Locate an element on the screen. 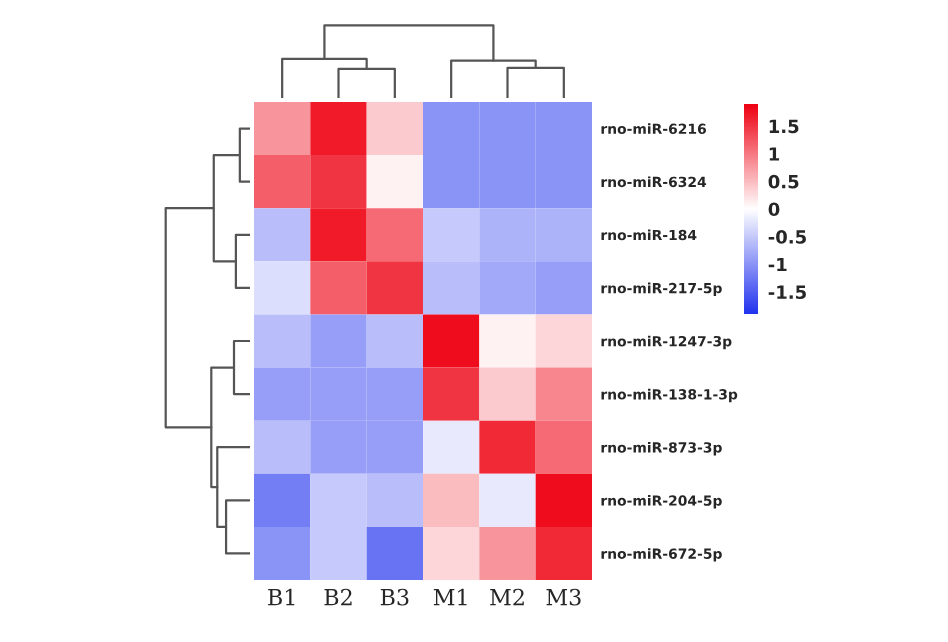 This screenshot has width=948, height=642. x-tick-label: M2 is located at coordinates (507, 597).